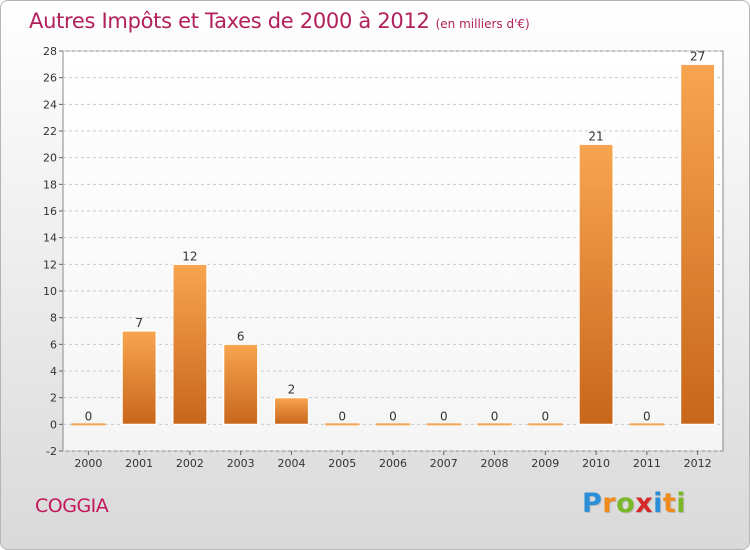 This screenshot has height=550, width=750. What do you see at coordinates (50, 264) in the screenshot?
I see `y-tick-label: 12` at bounding box center [50, 264].